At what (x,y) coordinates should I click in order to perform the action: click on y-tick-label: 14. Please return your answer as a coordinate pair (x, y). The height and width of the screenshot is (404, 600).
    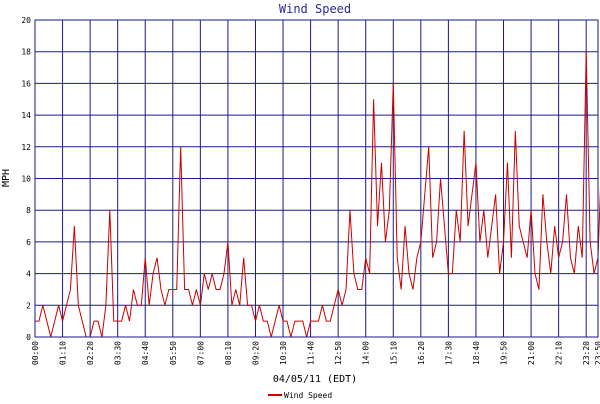
    Looking at the image, I should click on (26, 115).